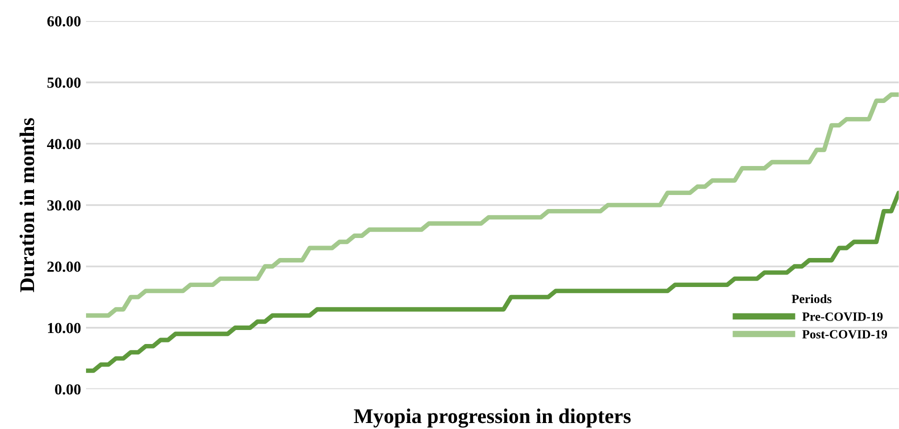  What do you see at coordinates (64, 83) in the screenshot?
I see `y-tick-label: 50.00` at bounding box center [64, 83].